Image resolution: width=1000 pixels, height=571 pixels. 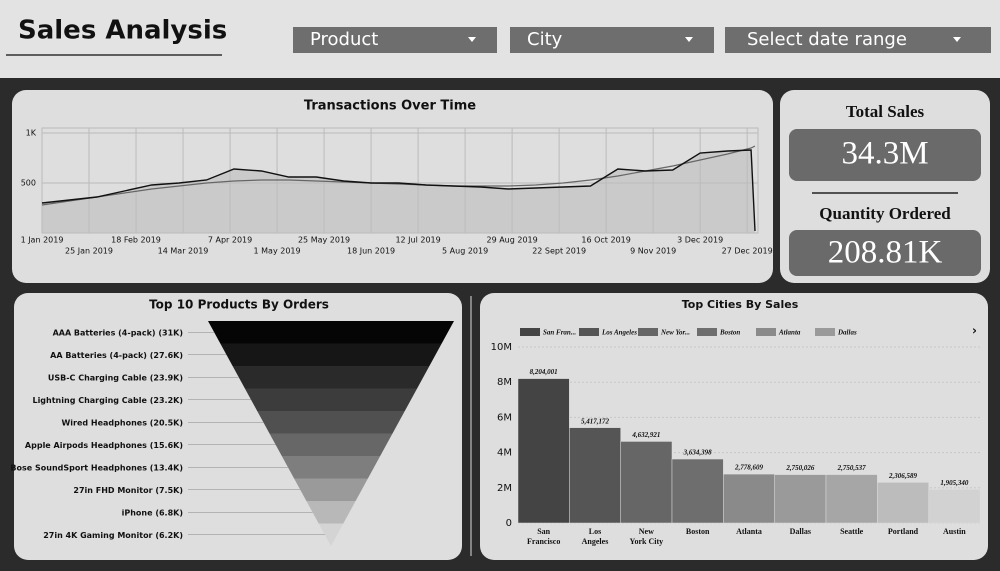 What do you see at coordinates (885, 213) in the screenshot?
I see `kpi-label: Quantity Ordered` at bounding box center [885, 213].